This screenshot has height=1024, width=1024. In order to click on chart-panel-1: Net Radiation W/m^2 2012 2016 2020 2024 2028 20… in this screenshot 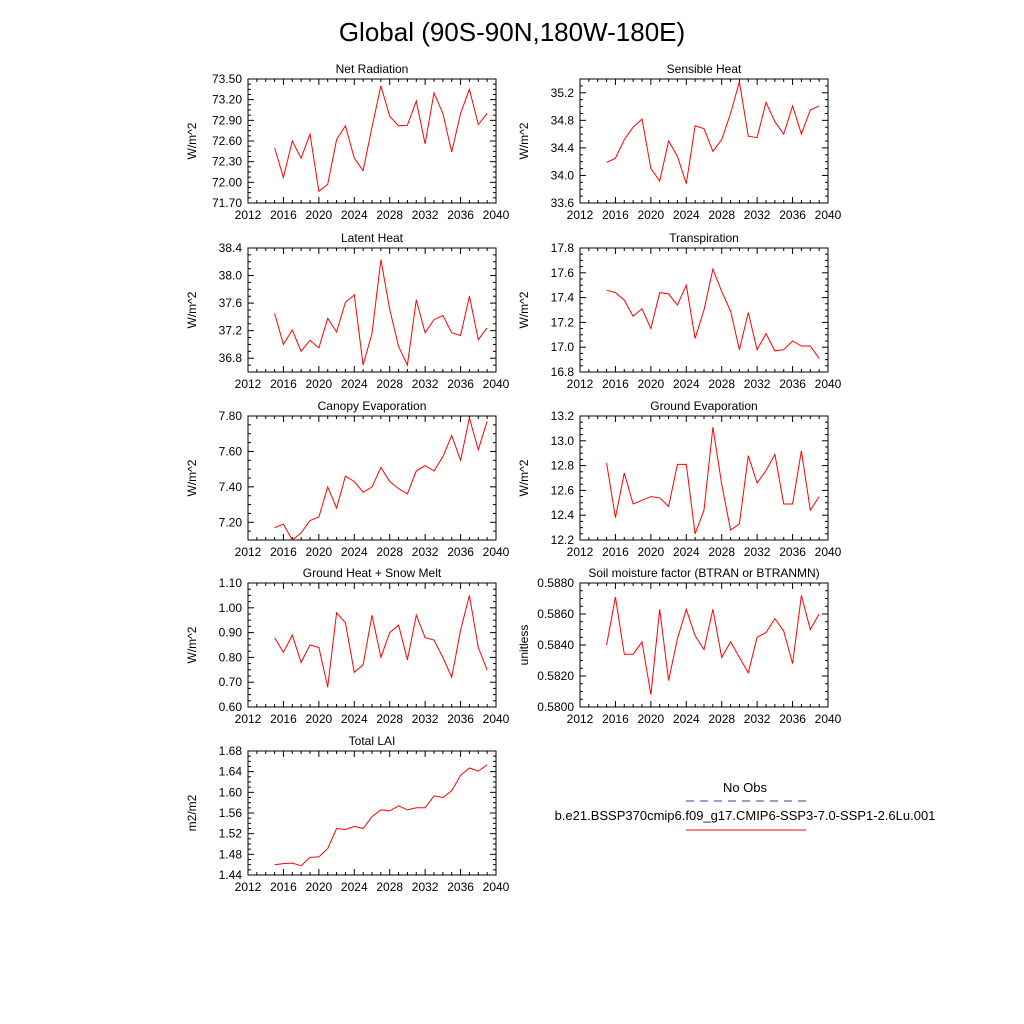, I will do `click(347, 142)`.